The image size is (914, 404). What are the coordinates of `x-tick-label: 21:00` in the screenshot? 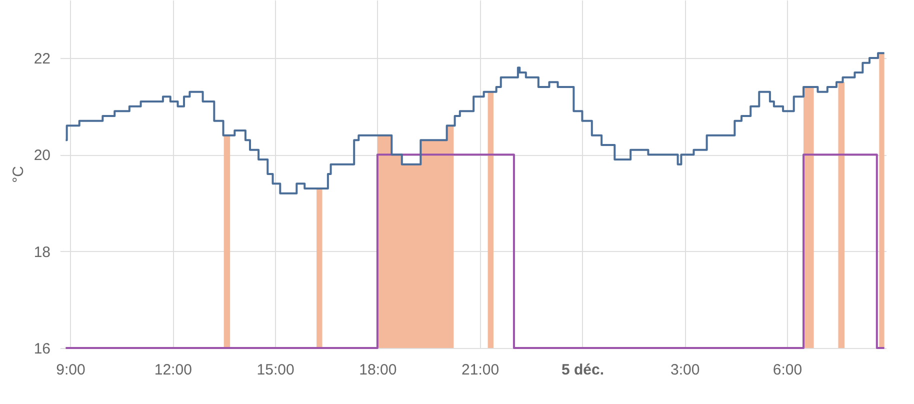 It's located at (481, 370).